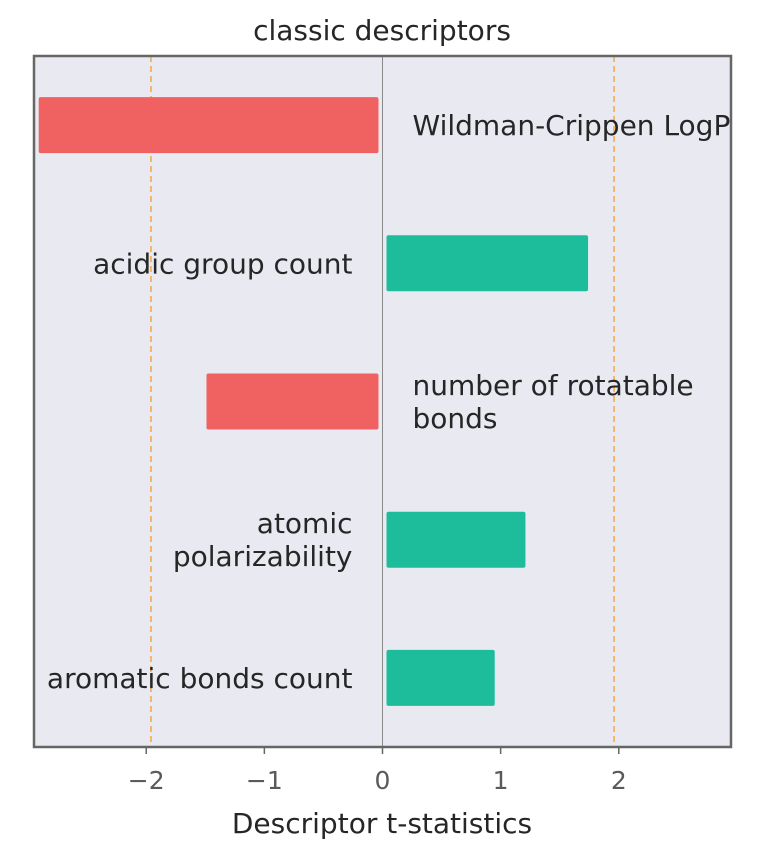  What do you see at coordinates (383, 780) in the screenshot?
I see `x-tick-label: 0` at bounding box center [383, 780].